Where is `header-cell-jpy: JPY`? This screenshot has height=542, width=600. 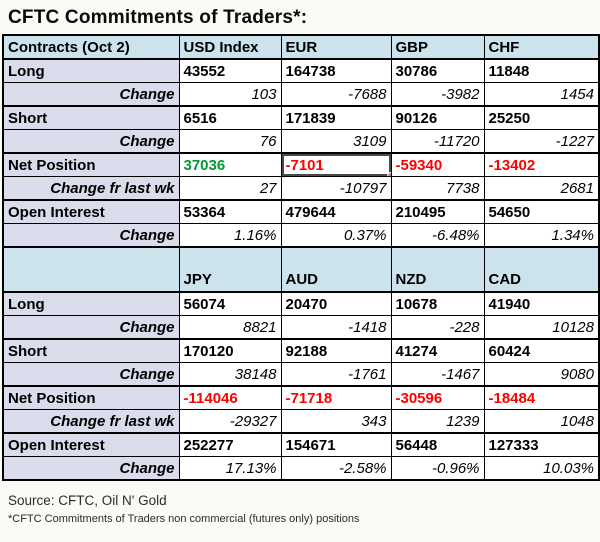
header-cell-jpy: JPY is located at coordinates (230, 269).